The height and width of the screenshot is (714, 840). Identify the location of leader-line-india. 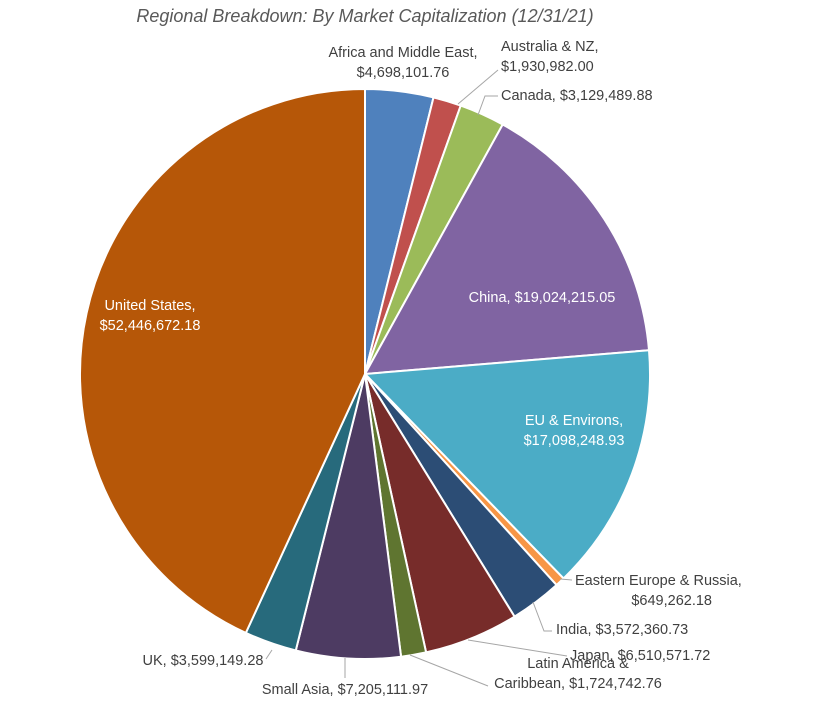
(542, 616).